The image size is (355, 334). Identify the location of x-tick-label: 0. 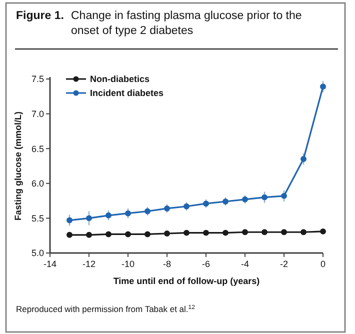
(323, 264).